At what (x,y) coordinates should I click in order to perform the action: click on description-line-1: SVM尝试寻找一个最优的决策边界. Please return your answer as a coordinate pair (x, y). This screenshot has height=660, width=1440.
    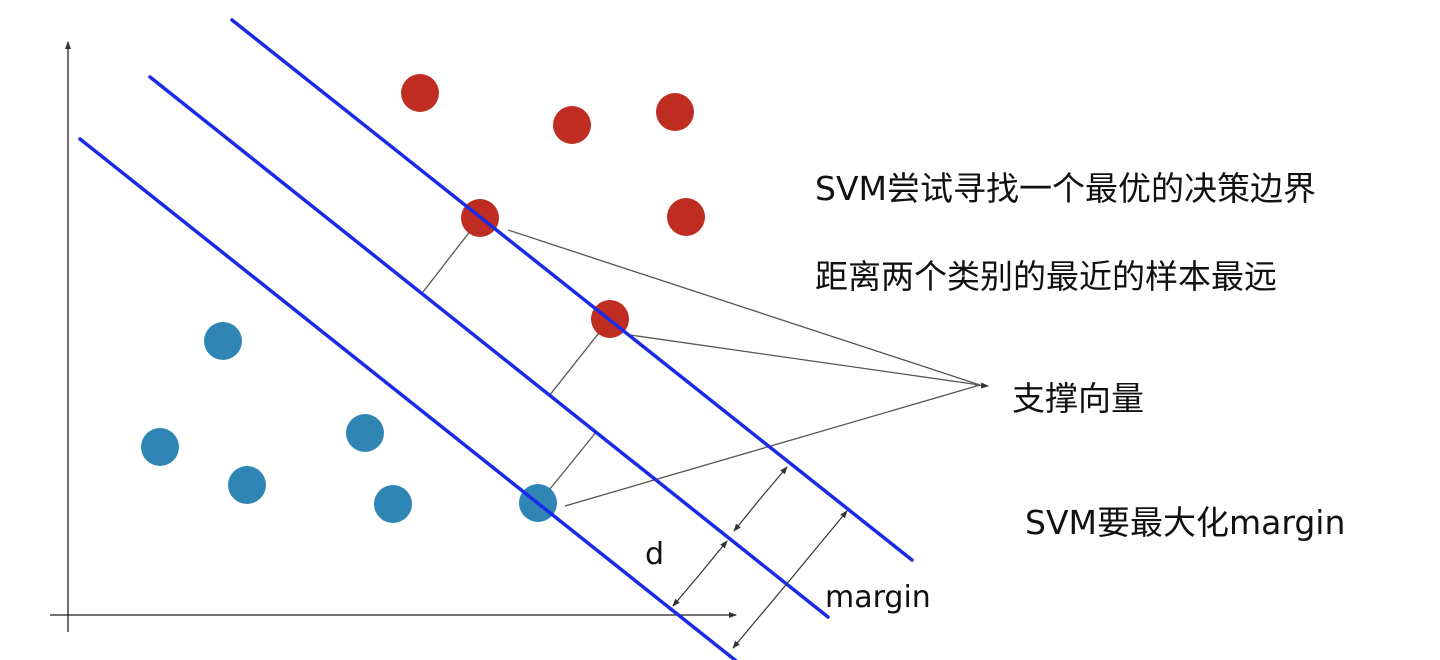
    Looking at the image, I should click on (1065, 188).